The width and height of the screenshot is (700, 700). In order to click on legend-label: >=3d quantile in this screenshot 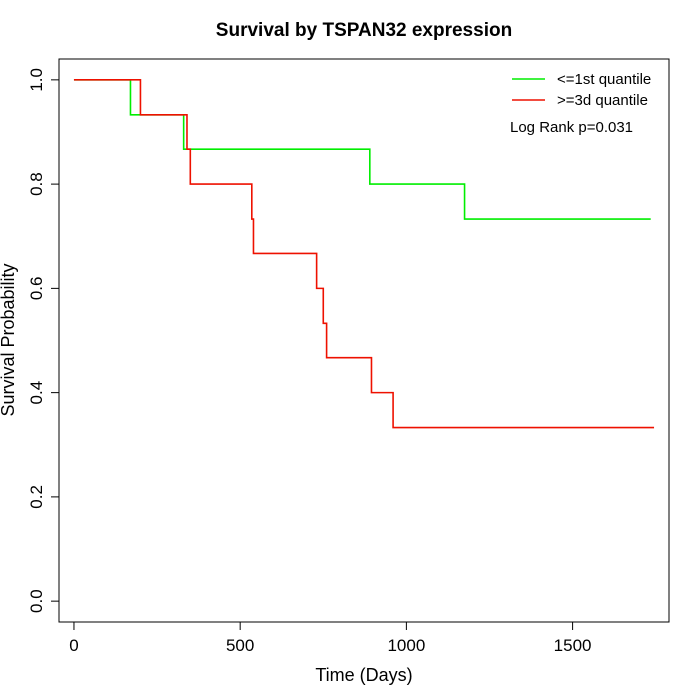, I will do `click(602, 100)`.